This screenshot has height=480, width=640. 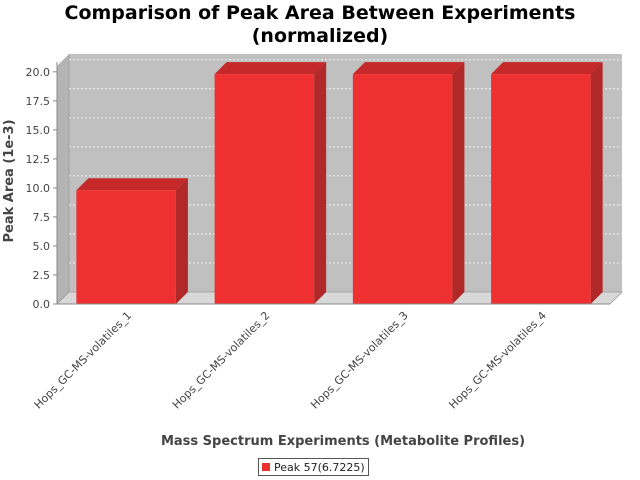 What do you see at coordinates (42, 217) in the screenshot?
I see `y-tick-label-3: 7.5` at bounding box center [42, 217].